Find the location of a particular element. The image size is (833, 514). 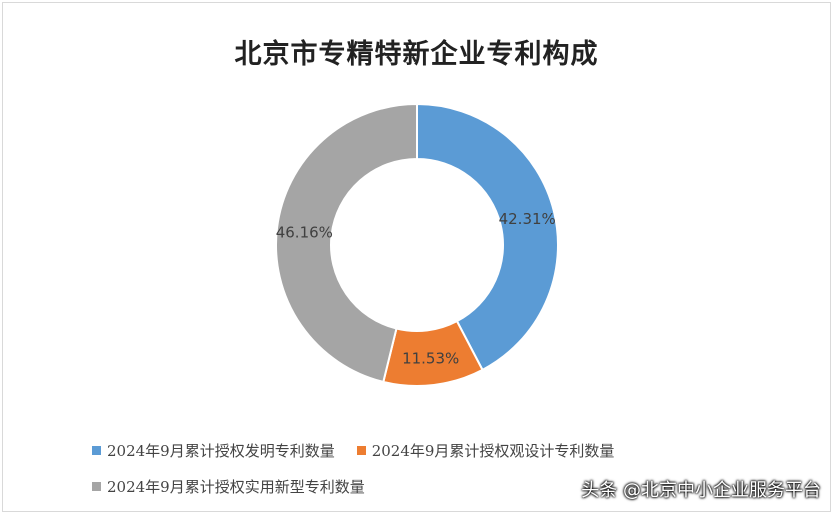

slice-data-label: 46.16% is located at coordinates (304, 232).